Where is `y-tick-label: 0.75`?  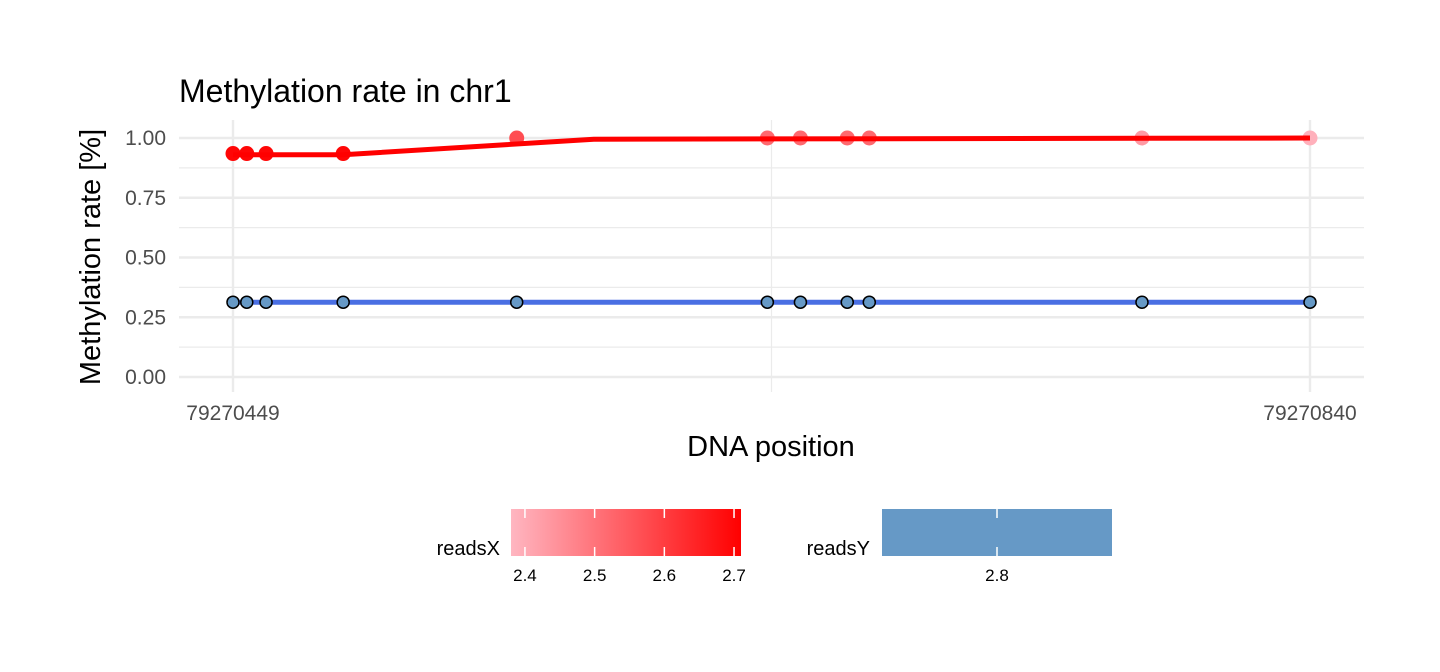 y-tick-label: 0.75 is located at coordinates (145, 198).